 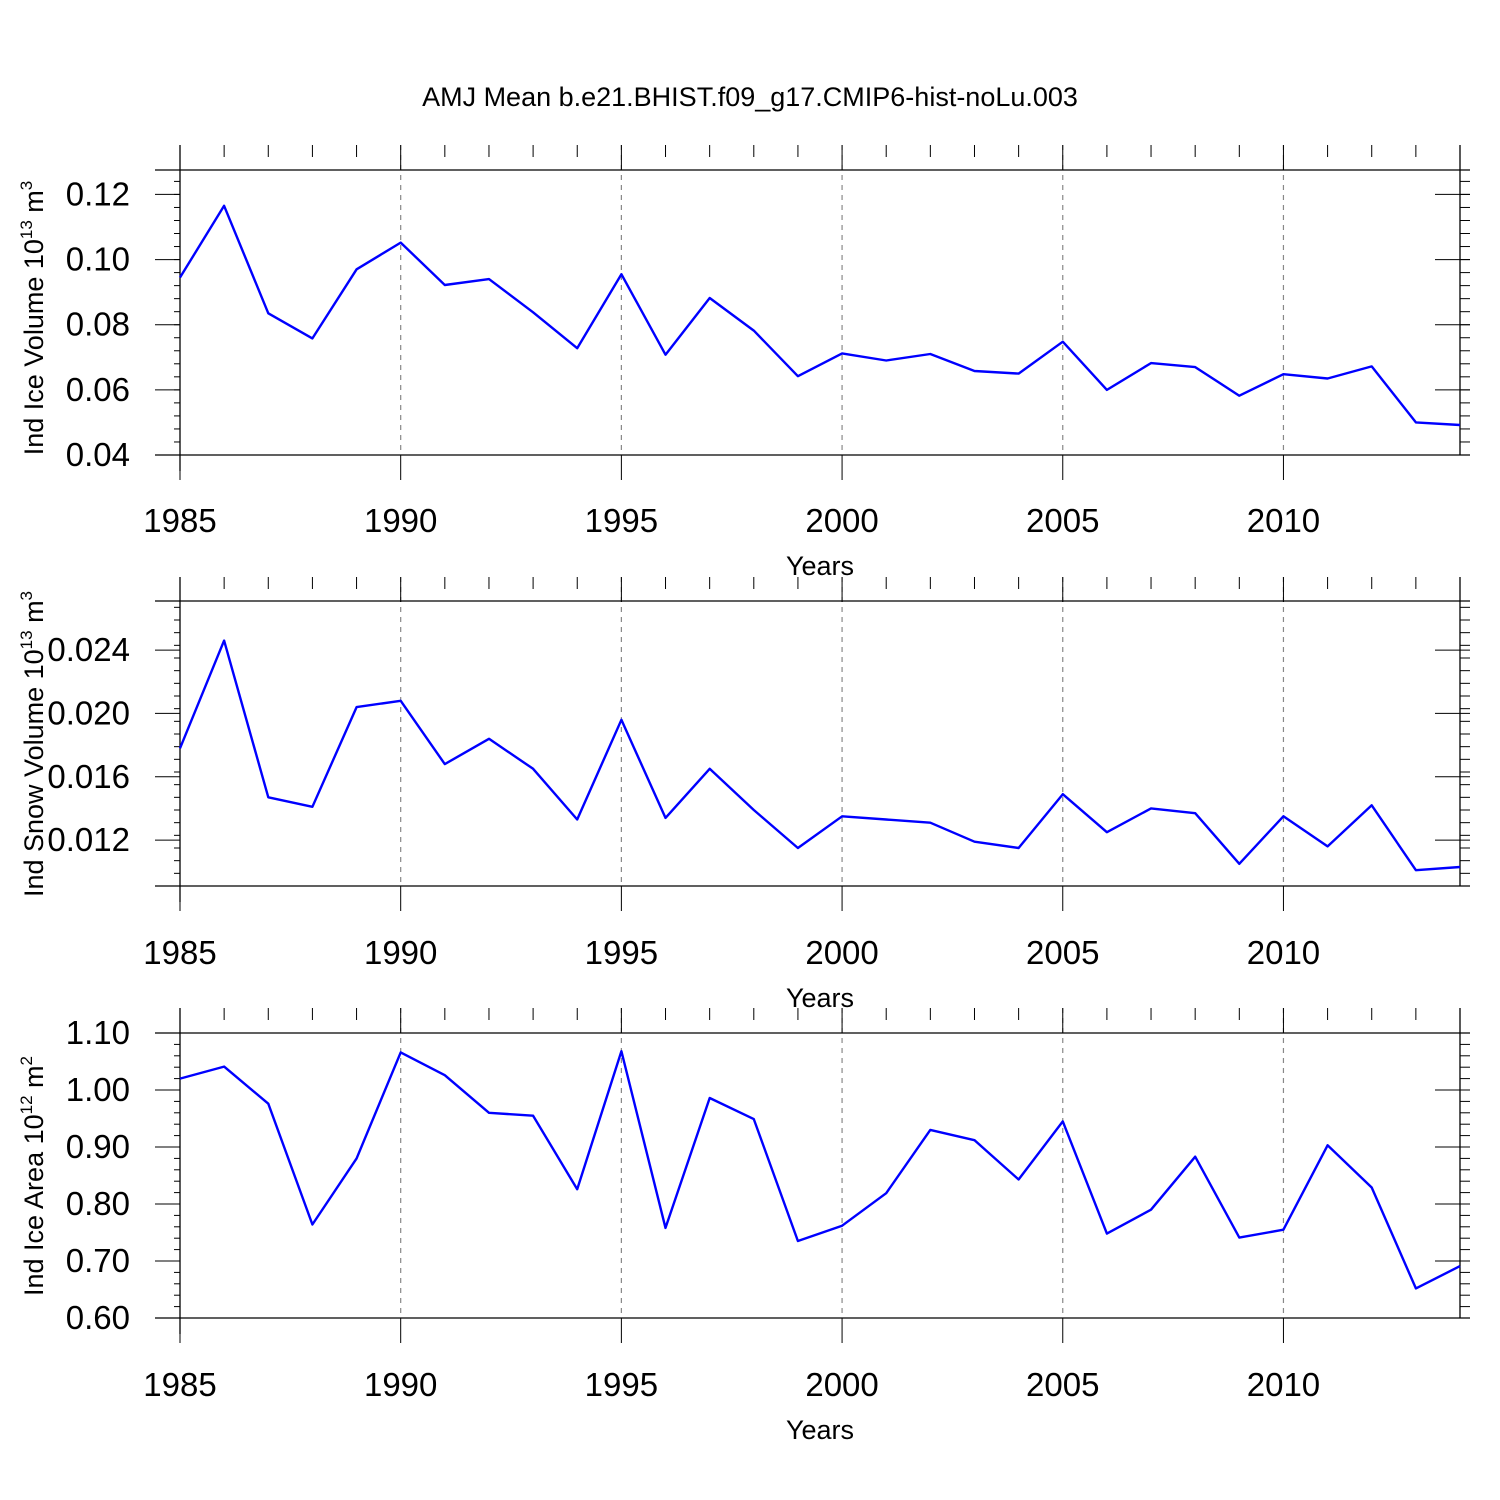 I want to click on y-tick-label: 0.90, so click(x=98, y=1146).